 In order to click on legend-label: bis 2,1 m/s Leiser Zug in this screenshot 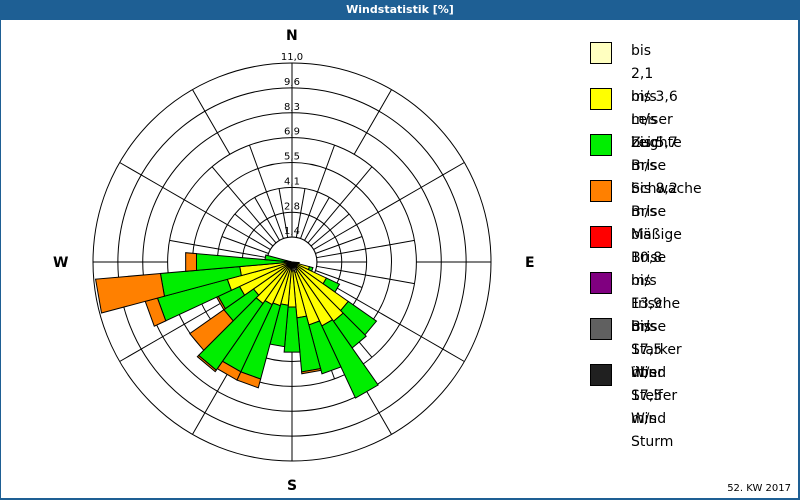, I will do `click(652, 97)`.